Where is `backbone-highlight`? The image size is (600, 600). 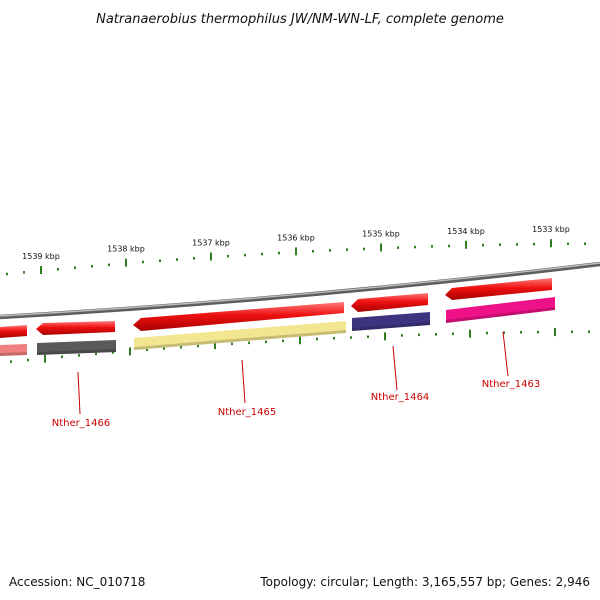
backbone-highlight is located at coordinates (300, 289).